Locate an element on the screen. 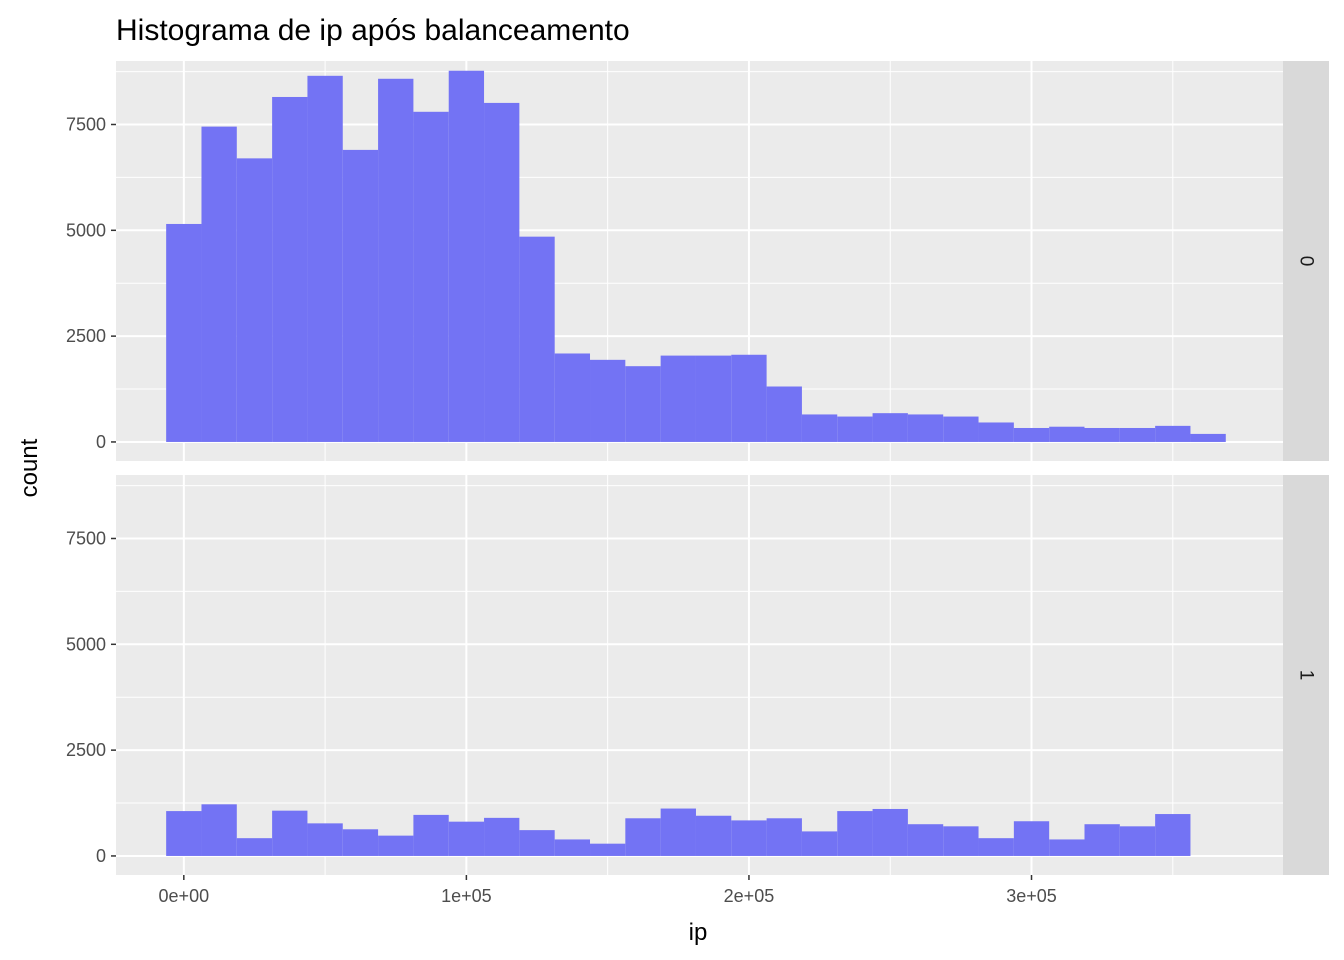 This screenshot has height=960, width=1344. facet-strip-label: 0 is located at coordinates (1306, 261).